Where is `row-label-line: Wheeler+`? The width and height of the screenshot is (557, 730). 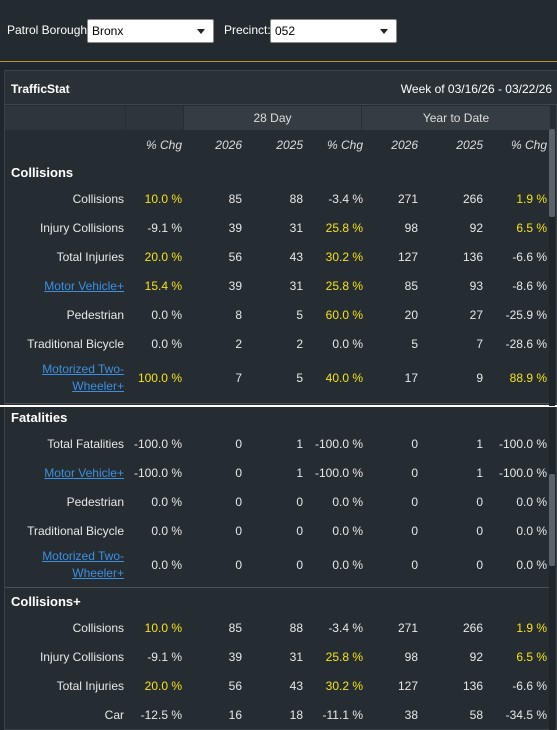 row-label-line: Wheeler+ is located at coordinates (98, 386).